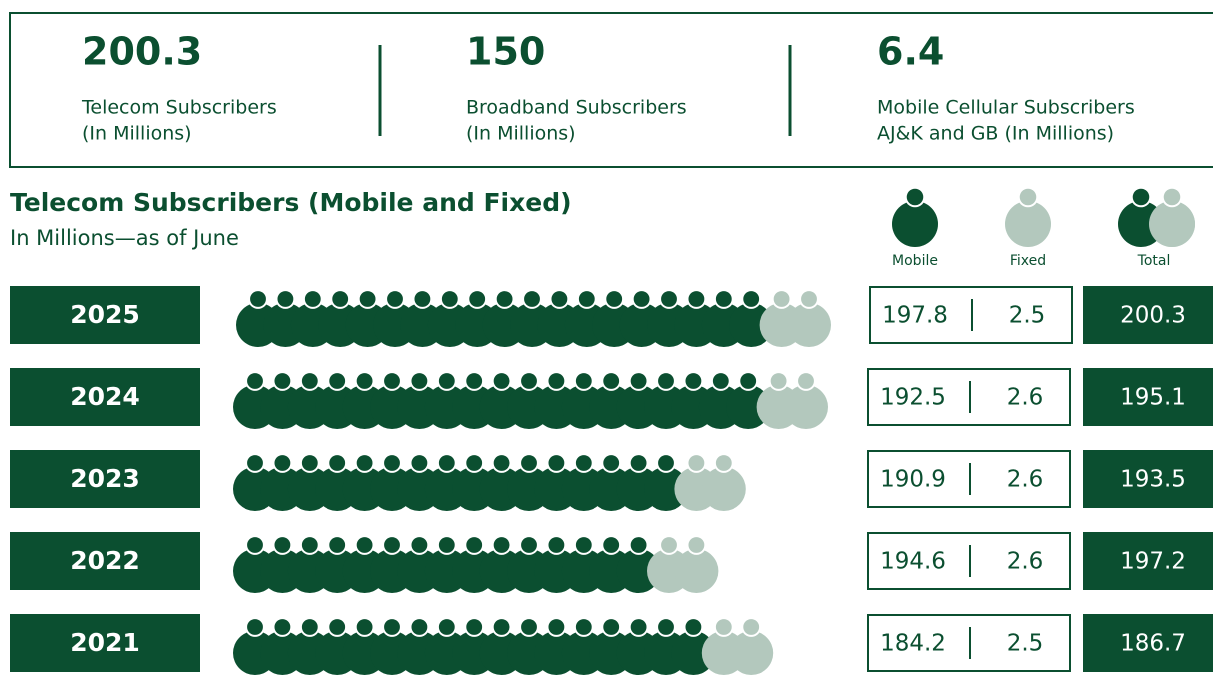 This screenshot has height=693, width=1213. Describe the element at coordinates (1025, 644) in the screenshot. I see `fixed-value: 2.5` at that location.